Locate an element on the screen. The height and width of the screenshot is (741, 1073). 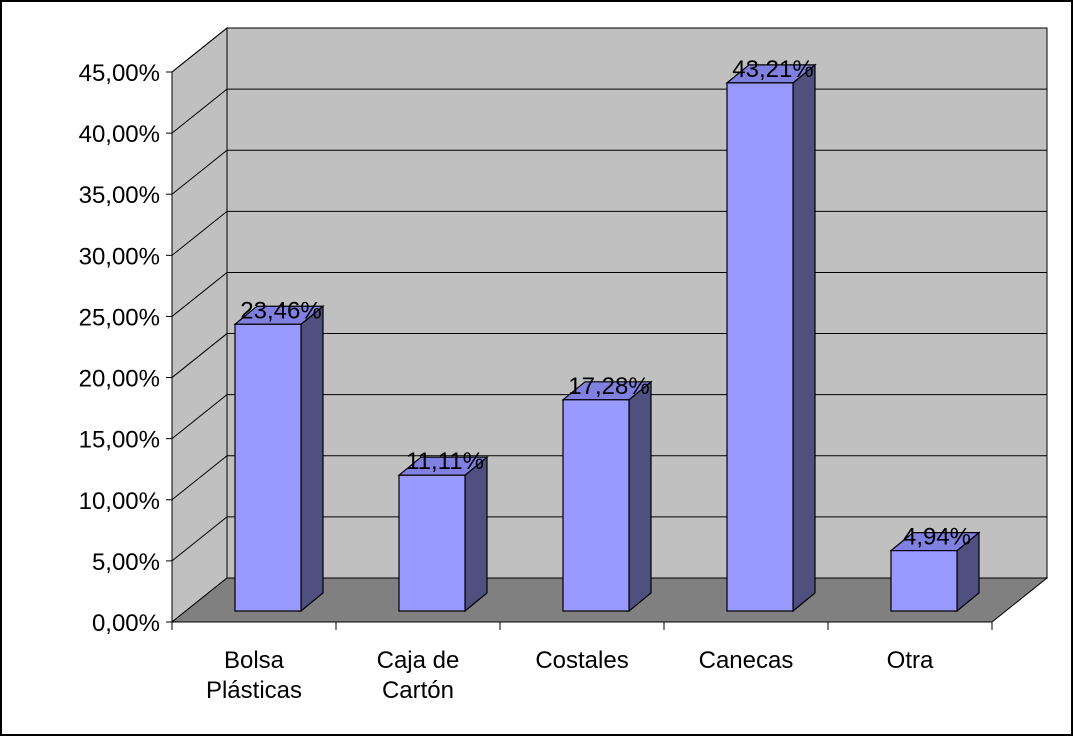
x-category-label: Otra is located at coordinates (910, 660).